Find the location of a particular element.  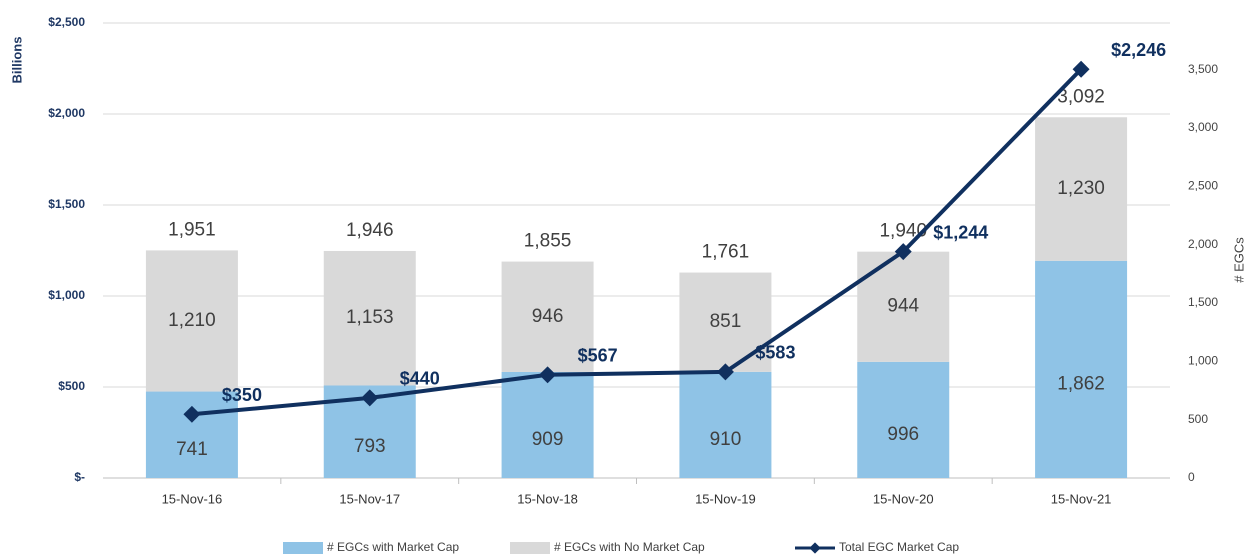

line-value-label: $567 is located at coordinates (598, 356).